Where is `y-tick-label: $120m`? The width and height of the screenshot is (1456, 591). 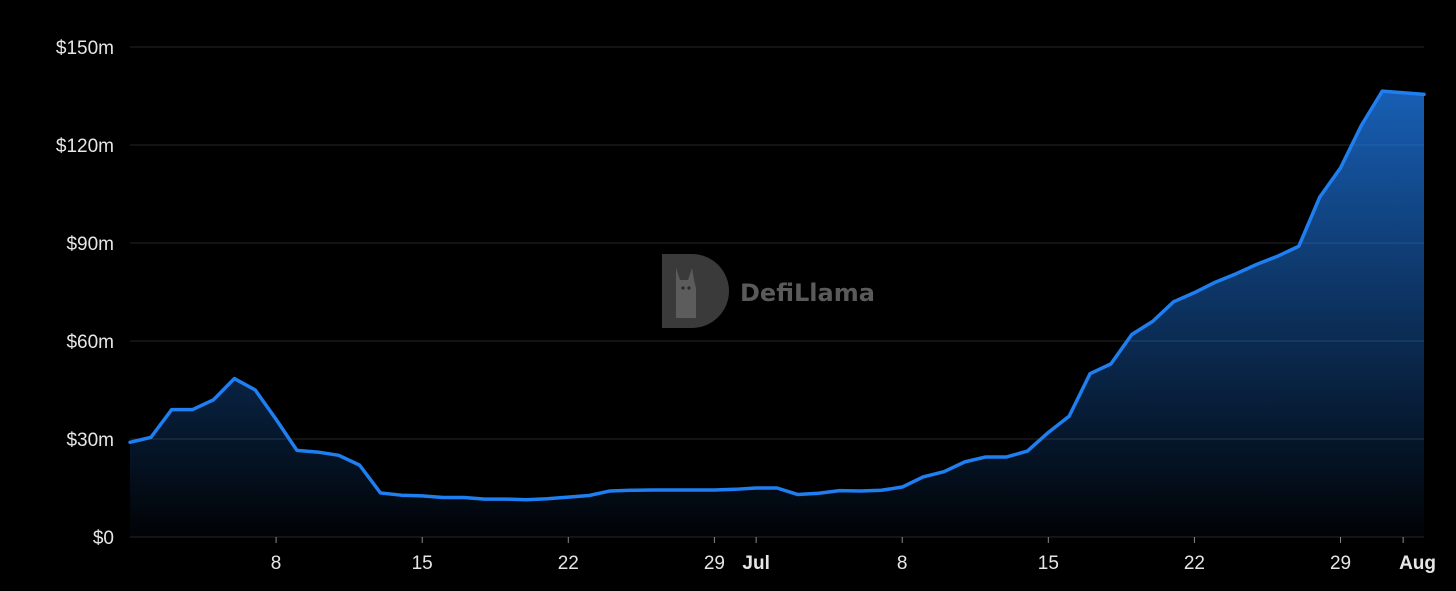 y-tick-label: $120m is located at coordinates (85, 146).